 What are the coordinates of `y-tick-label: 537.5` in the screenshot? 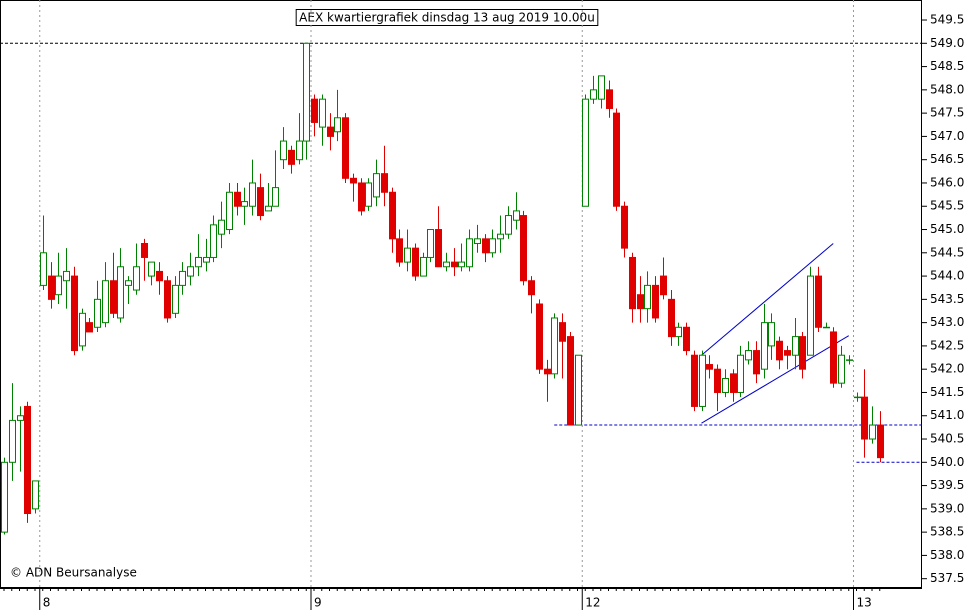 It's located at (947, 578).